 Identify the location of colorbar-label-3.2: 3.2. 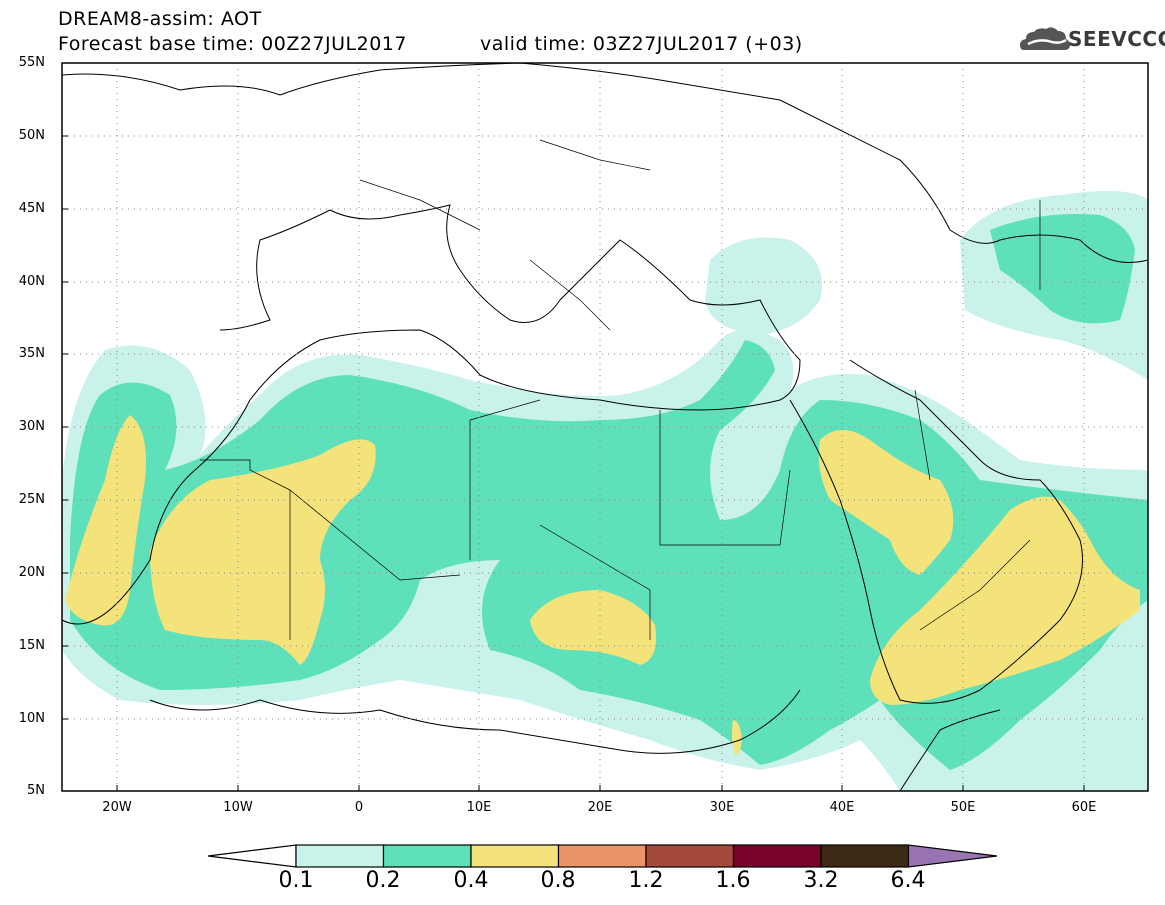
(821, 880).